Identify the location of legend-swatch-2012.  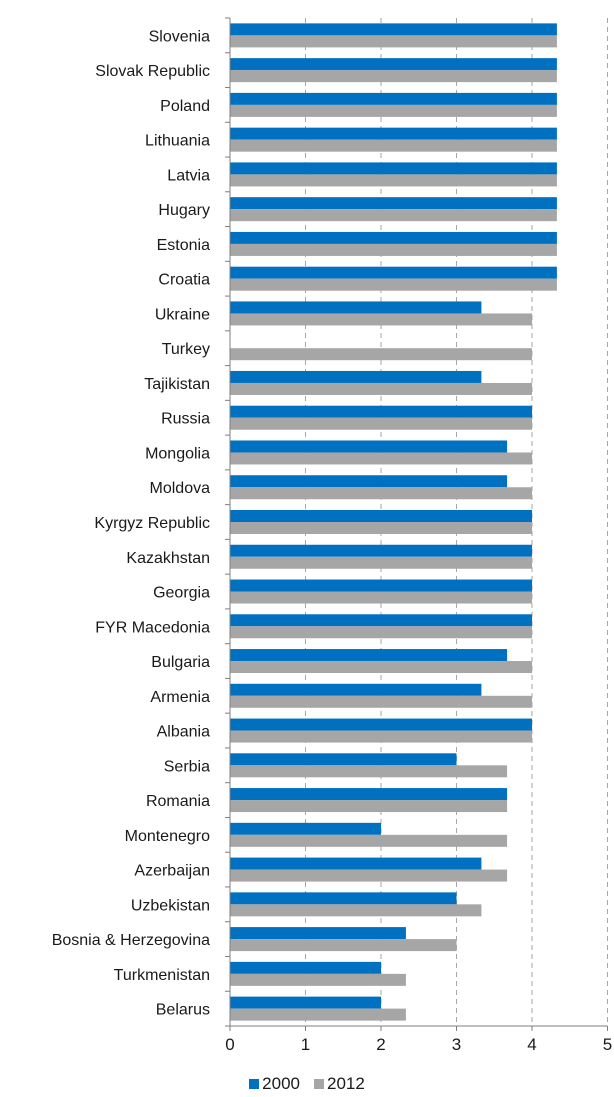
(319, 1084).